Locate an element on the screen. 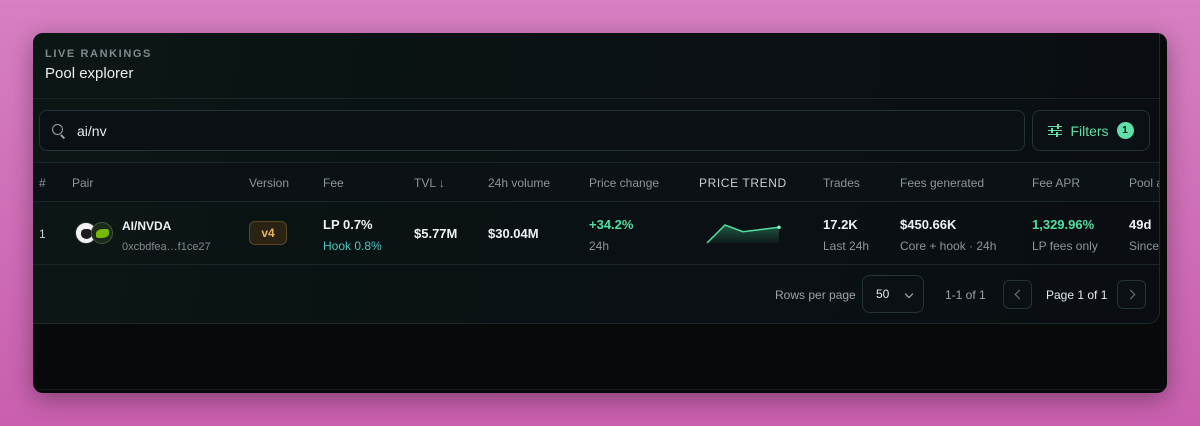  price-trend-sparkline is located at coordinates (743, 234).